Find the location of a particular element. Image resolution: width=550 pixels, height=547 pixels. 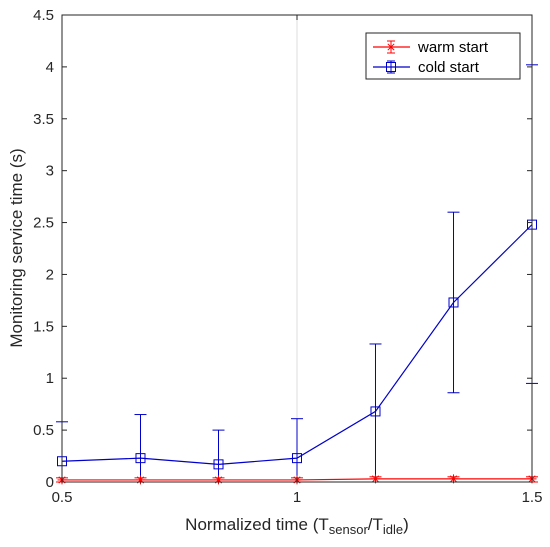

point-warm-start-4-d2 is located at coordinates (375, 479).